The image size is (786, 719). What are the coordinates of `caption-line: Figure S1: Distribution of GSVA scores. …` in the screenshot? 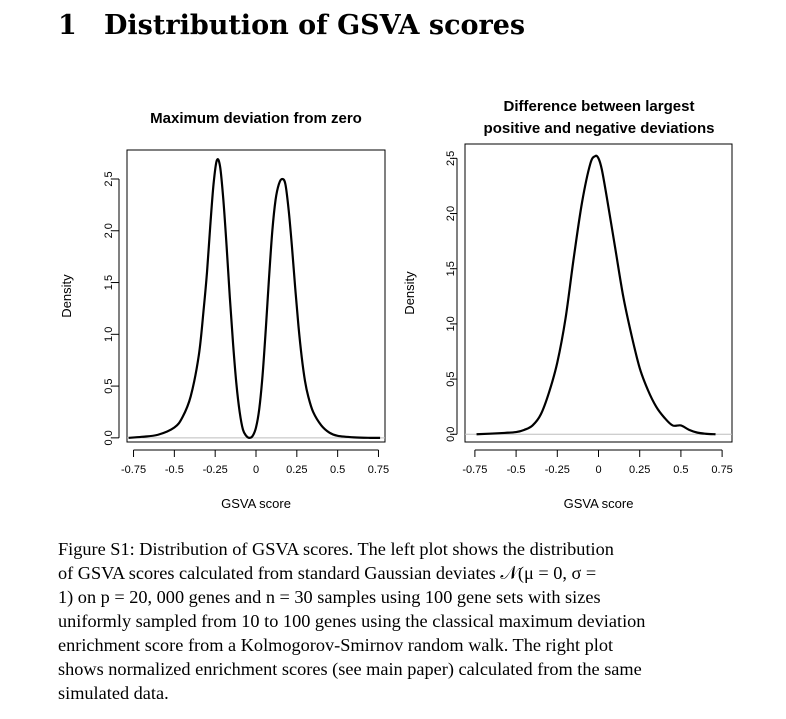 It's located at (336, 549).